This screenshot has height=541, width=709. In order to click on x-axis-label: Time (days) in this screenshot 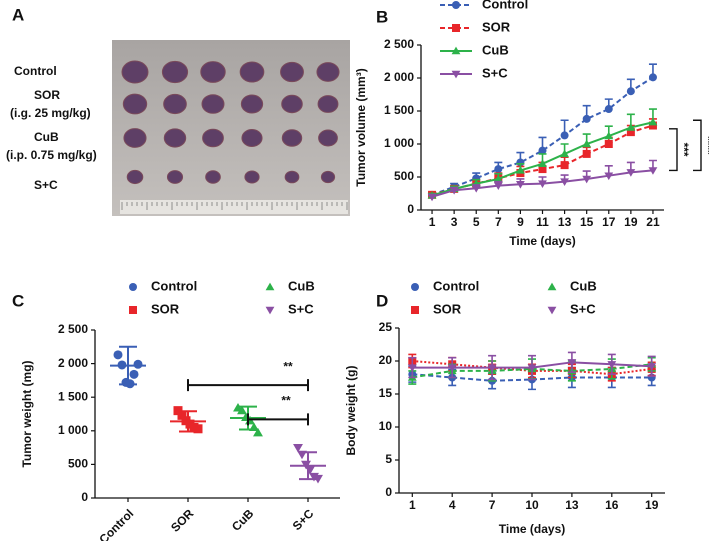, I will do `click(532, 529)`.